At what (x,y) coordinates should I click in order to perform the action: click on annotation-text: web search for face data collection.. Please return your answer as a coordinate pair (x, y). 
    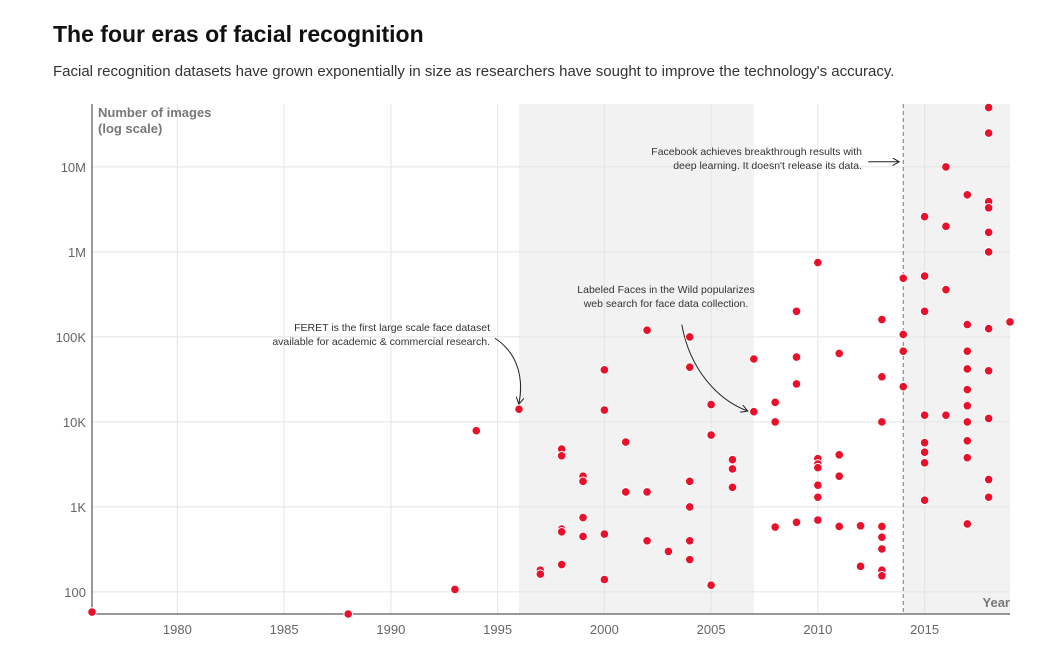
    Looking at the image, I should click on (666, 304).